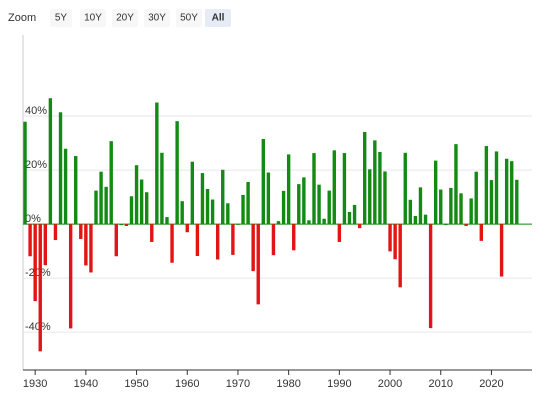  What do you see at coordinates (22, 18) in the screenshot?
I see `zoom-label: Zoom` at bounding box center [22, 18].